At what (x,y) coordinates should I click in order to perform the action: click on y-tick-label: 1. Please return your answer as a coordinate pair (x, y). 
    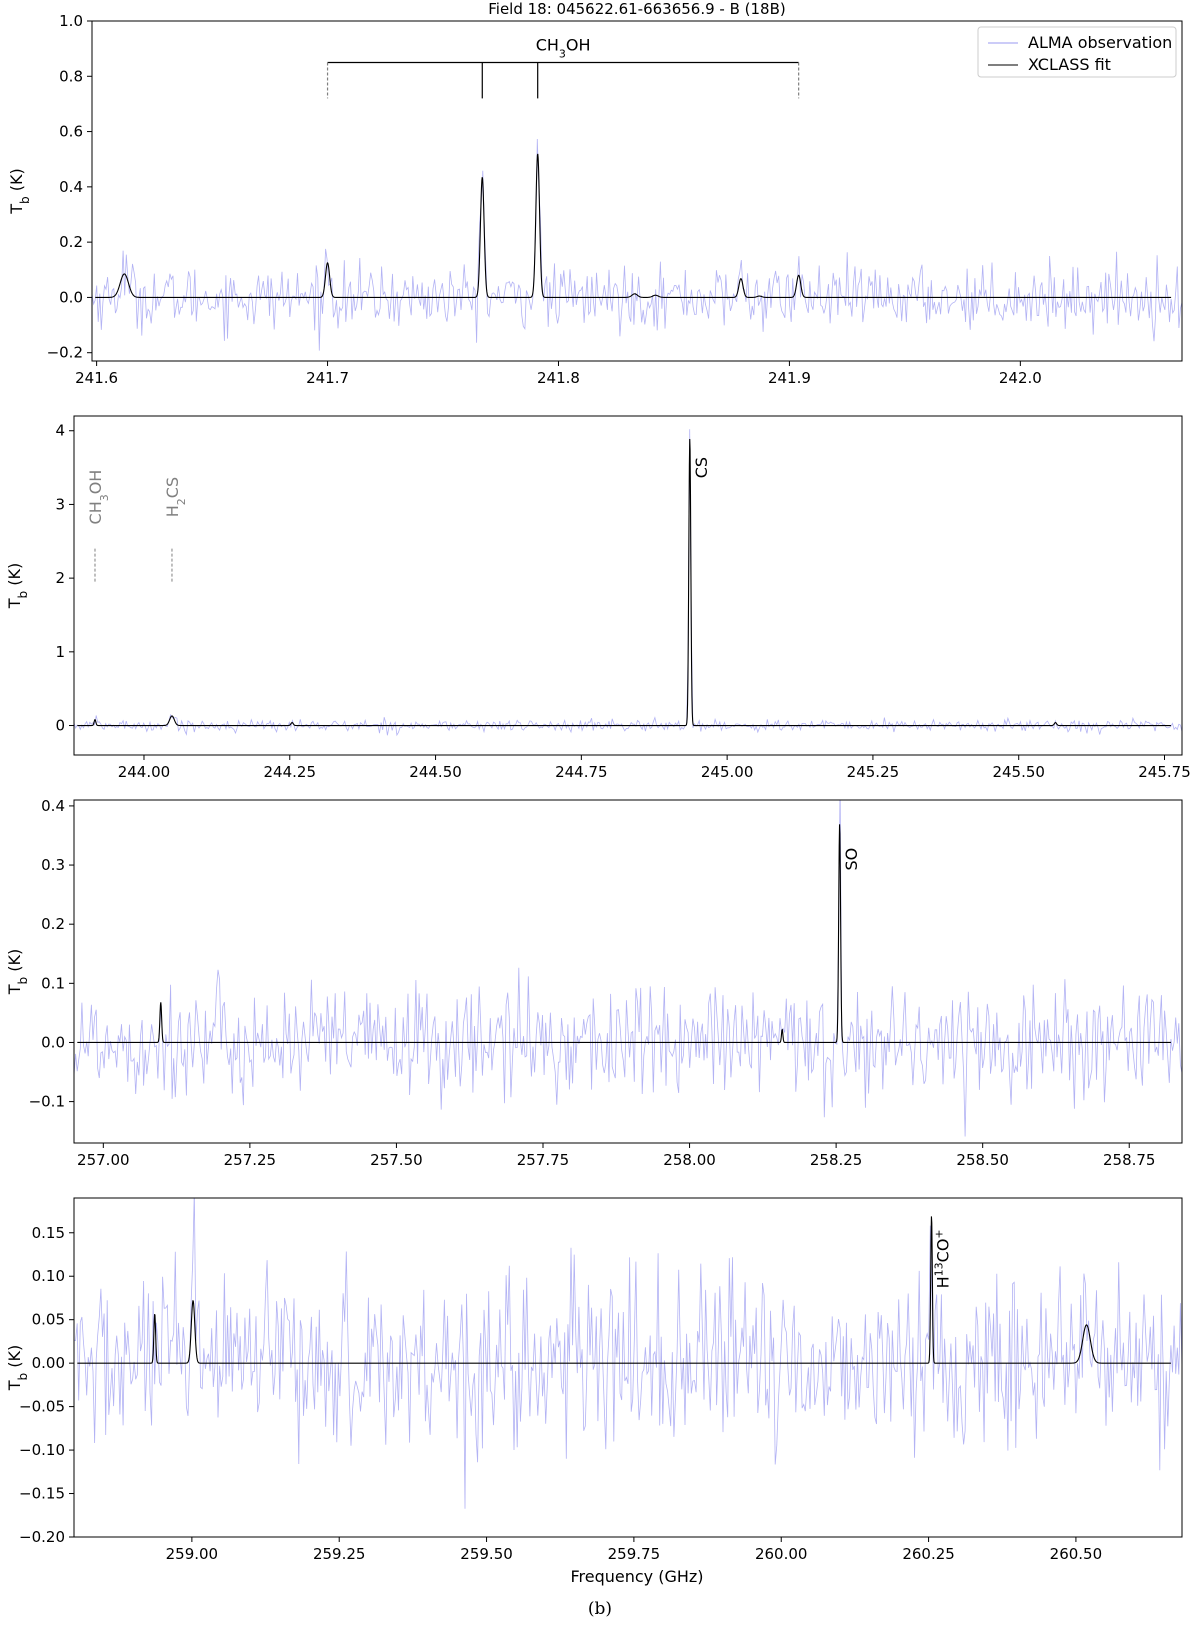
    Looking at the image, I should click on (60, 652).